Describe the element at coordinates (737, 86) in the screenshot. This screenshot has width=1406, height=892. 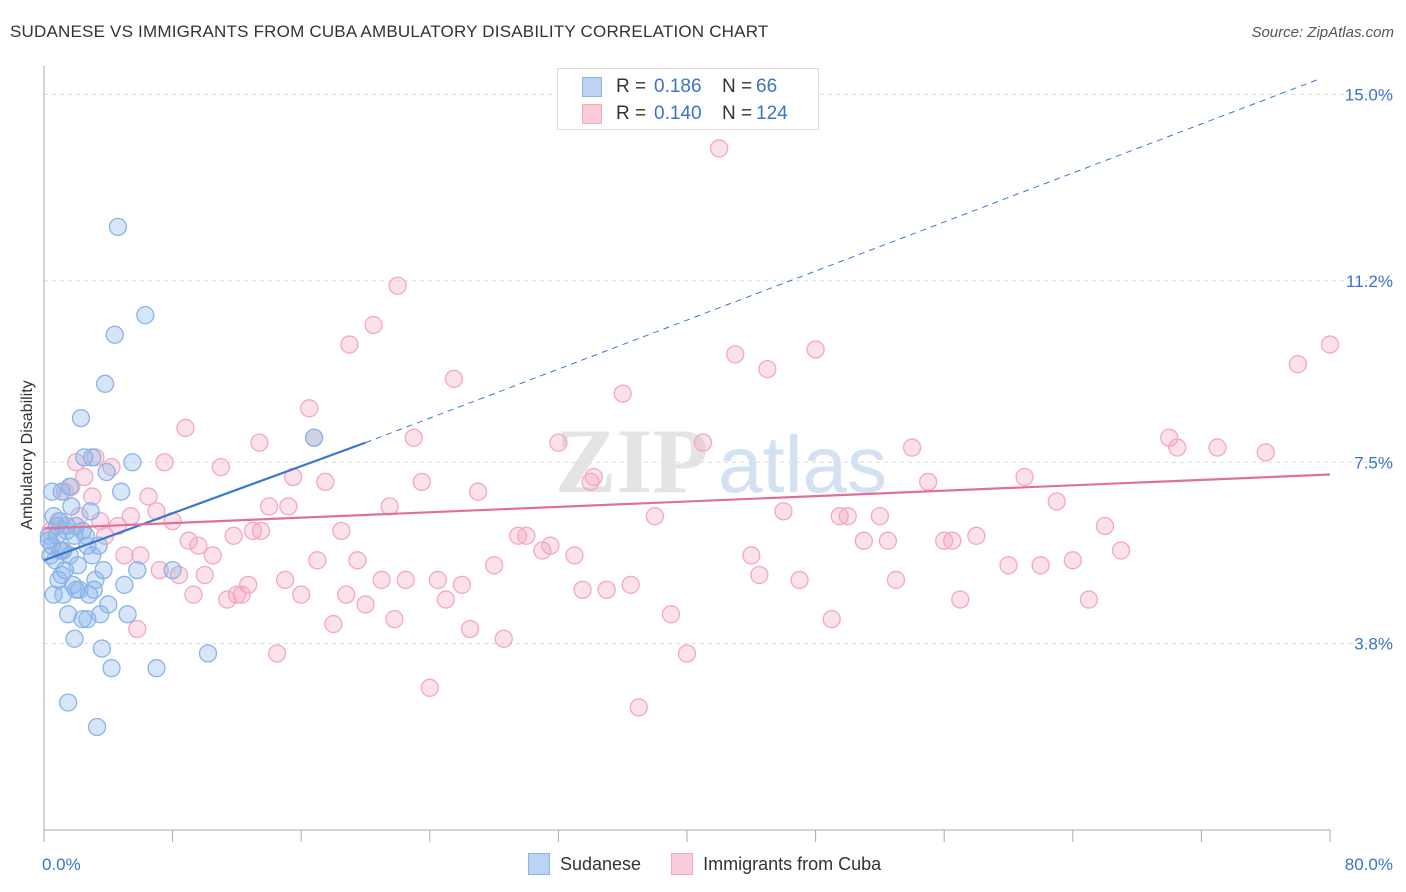
I see `legend-n-label: N =` at that location.